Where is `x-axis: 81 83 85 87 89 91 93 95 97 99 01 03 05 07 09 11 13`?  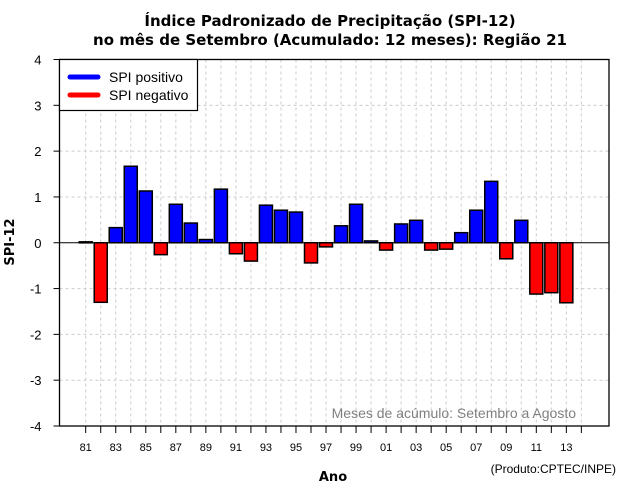 x-axis: 81 83 85 87 89 91 93 95 97 99 01 03 05 07 09 11 13 is located at coordinates (331, 440).